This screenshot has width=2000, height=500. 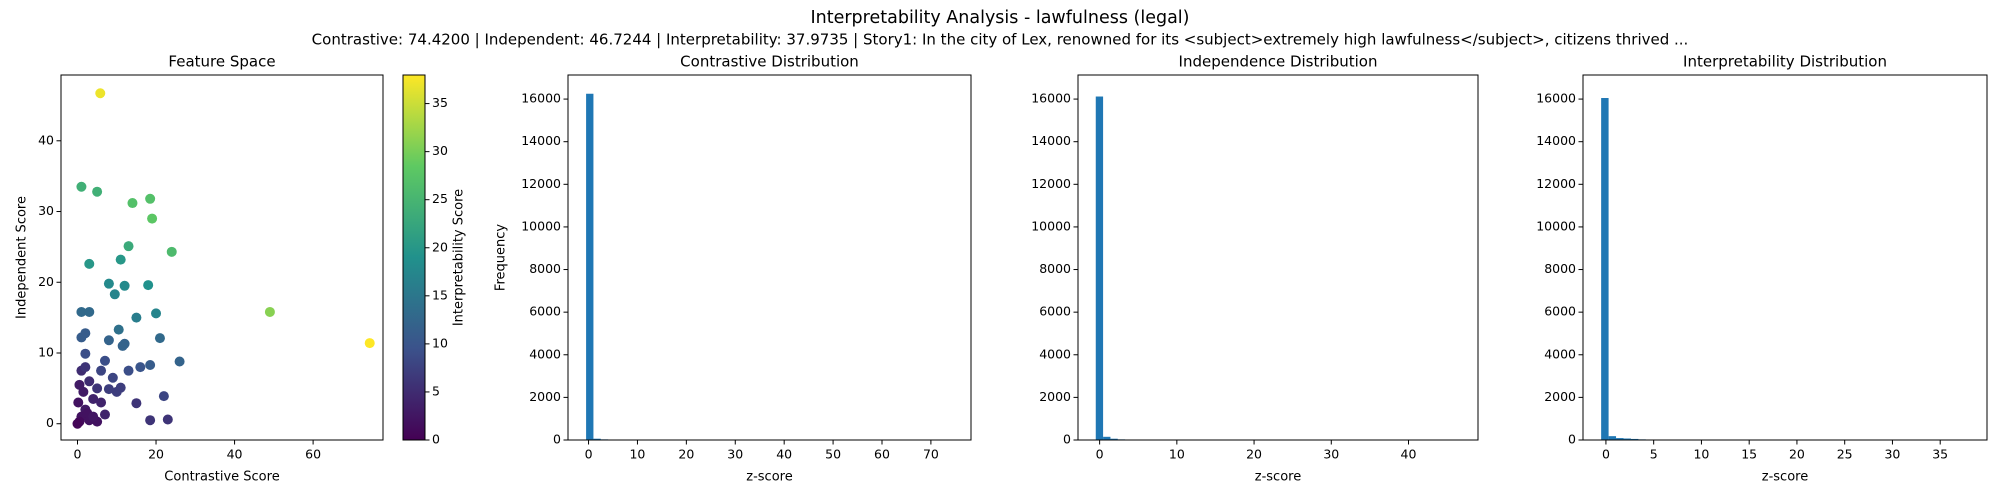 I want to click on y-tick-label: 10, so click(x=46, y=351).